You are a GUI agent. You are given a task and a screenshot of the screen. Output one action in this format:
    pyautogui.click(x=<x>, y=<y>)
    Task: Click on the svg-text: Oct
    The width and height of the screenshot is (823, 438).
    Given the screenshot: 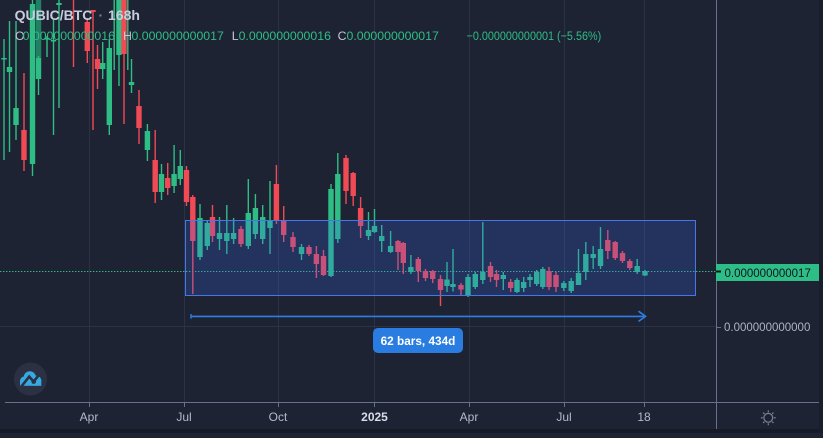 What is the action you would take?
    pyautogui.click(x=278, y=417)
    